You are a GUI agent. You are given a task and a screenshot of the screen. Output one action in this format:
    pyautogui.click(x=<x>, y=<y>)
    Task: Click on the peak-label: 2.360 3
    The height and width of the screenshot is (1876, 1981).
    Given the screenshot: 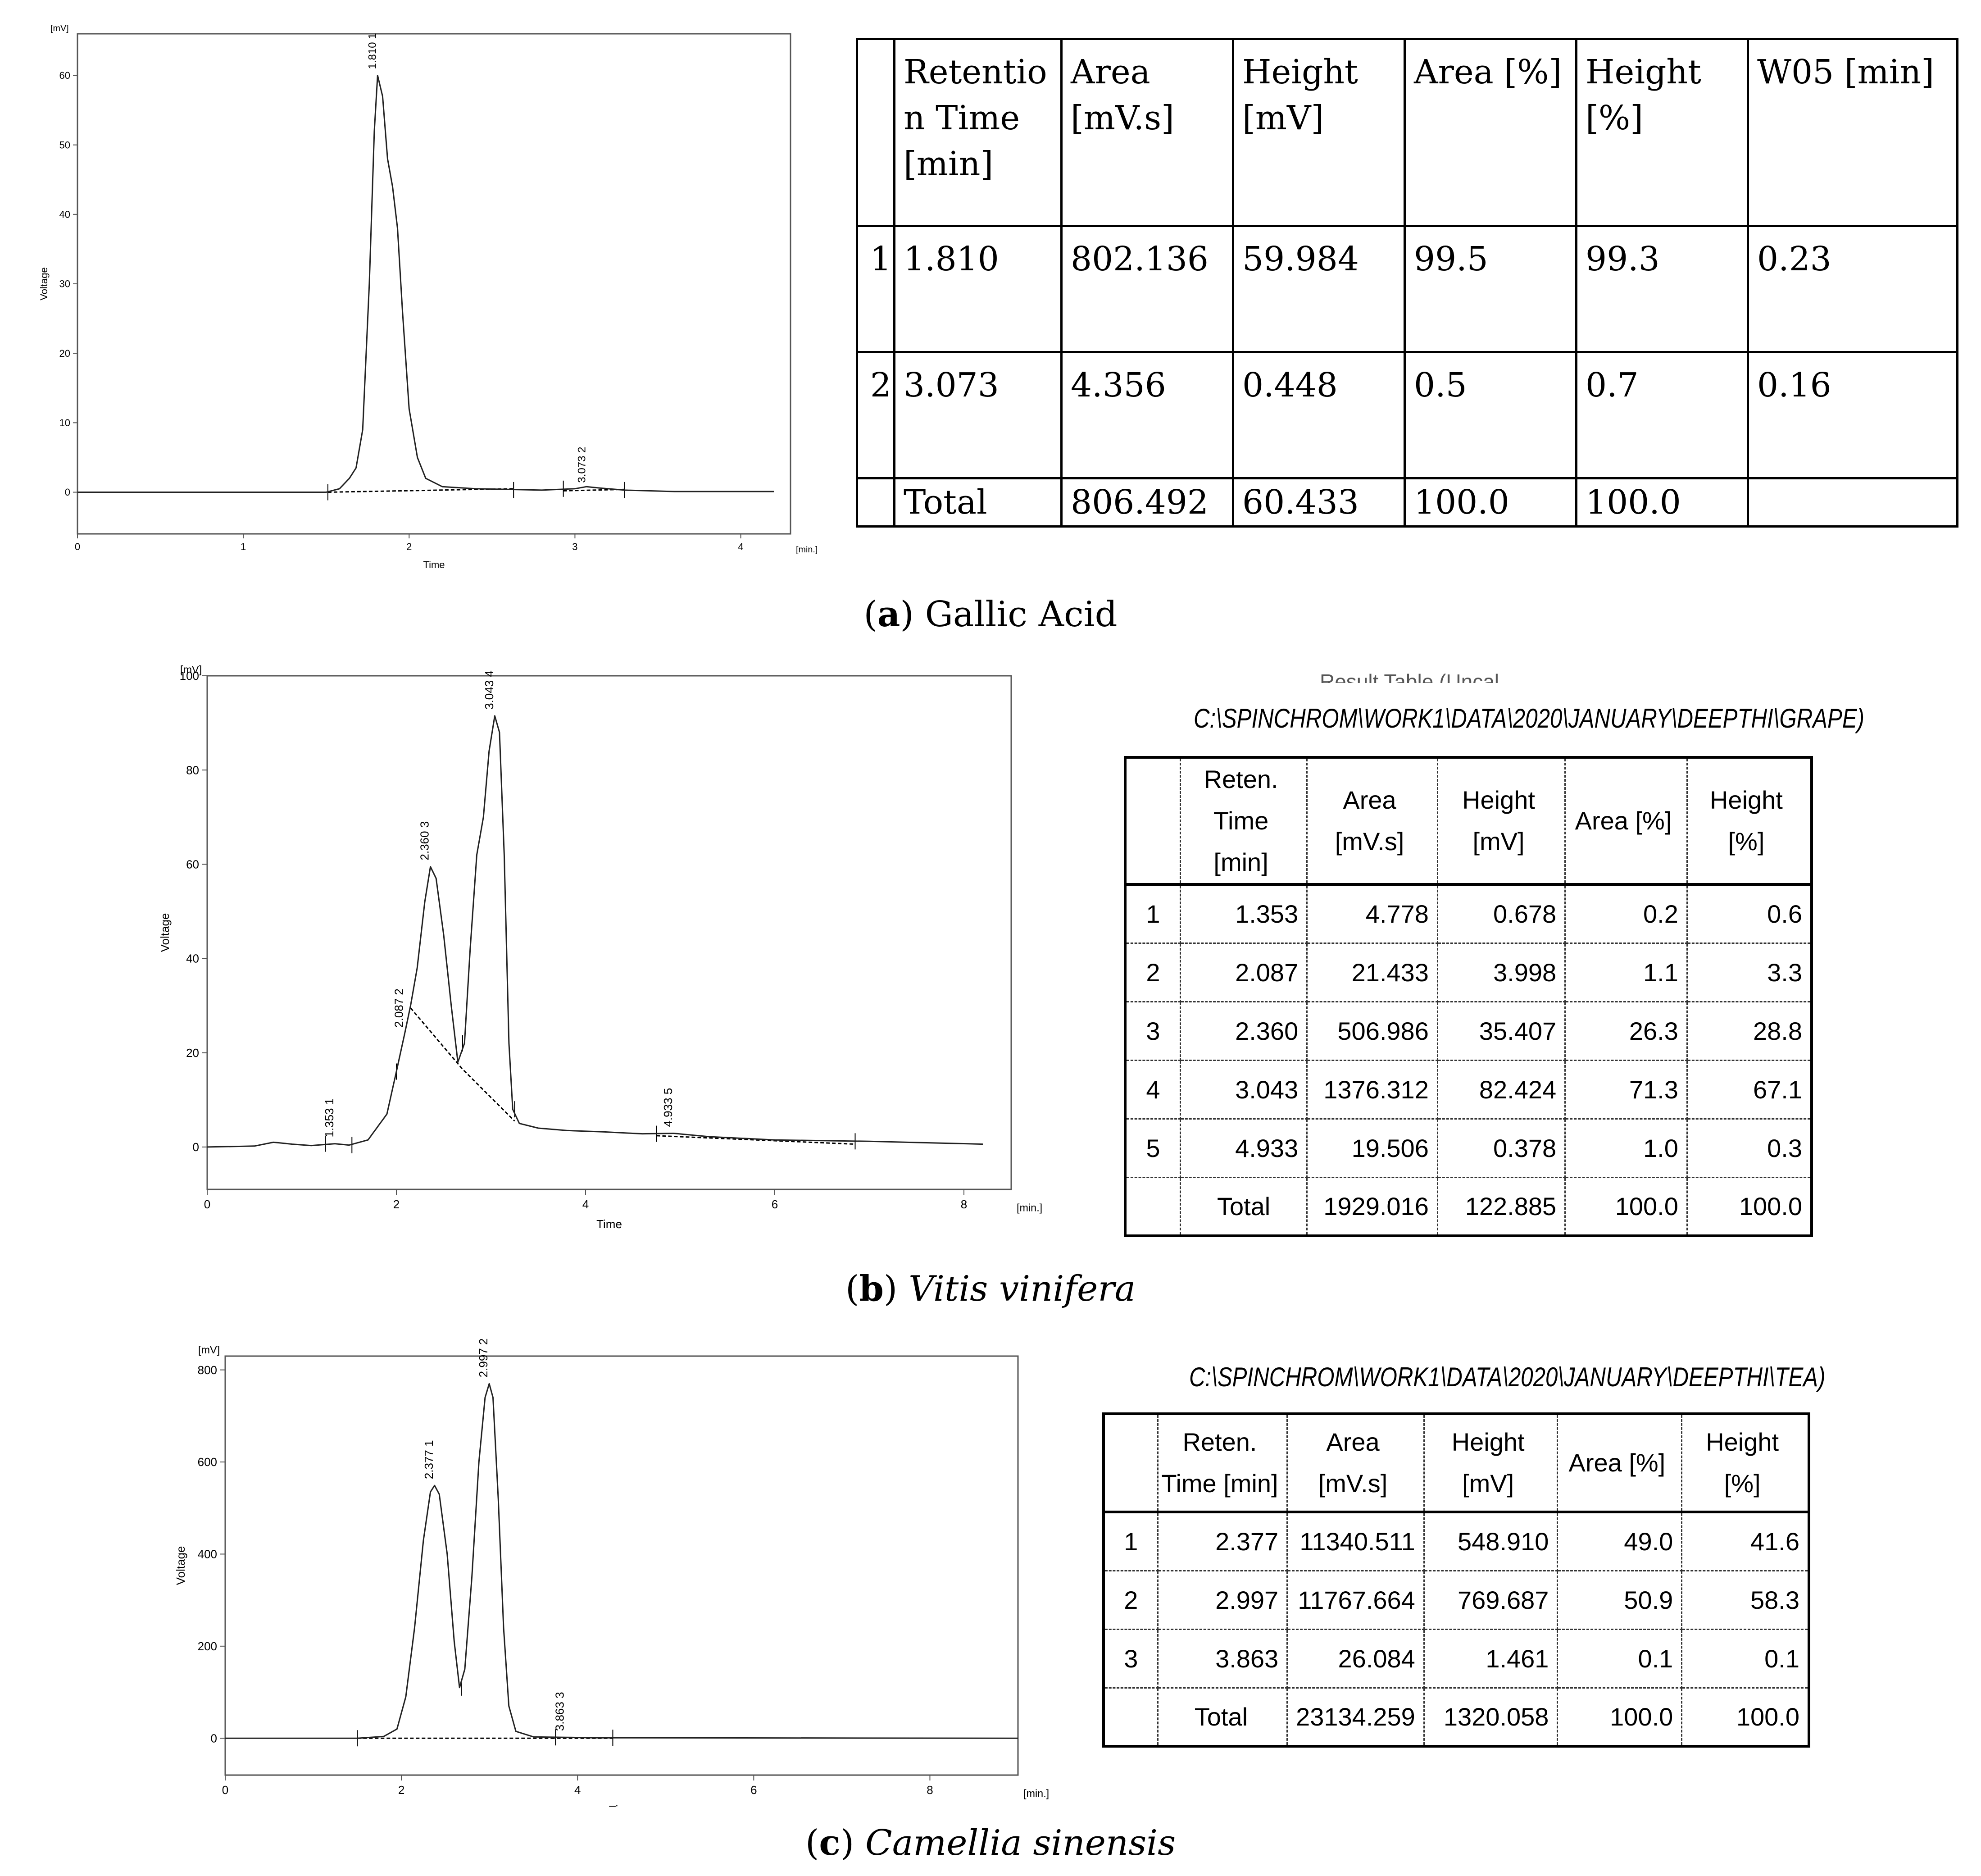 What is the action you would take?
    pyautogui.click(x=425, y=841)
    